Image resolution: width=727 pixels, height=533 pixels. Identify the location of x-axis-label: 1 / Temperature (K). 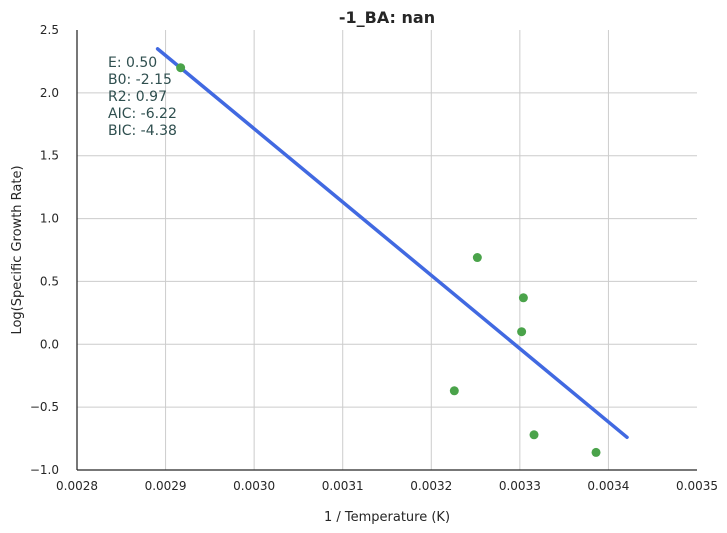
(387, 517).